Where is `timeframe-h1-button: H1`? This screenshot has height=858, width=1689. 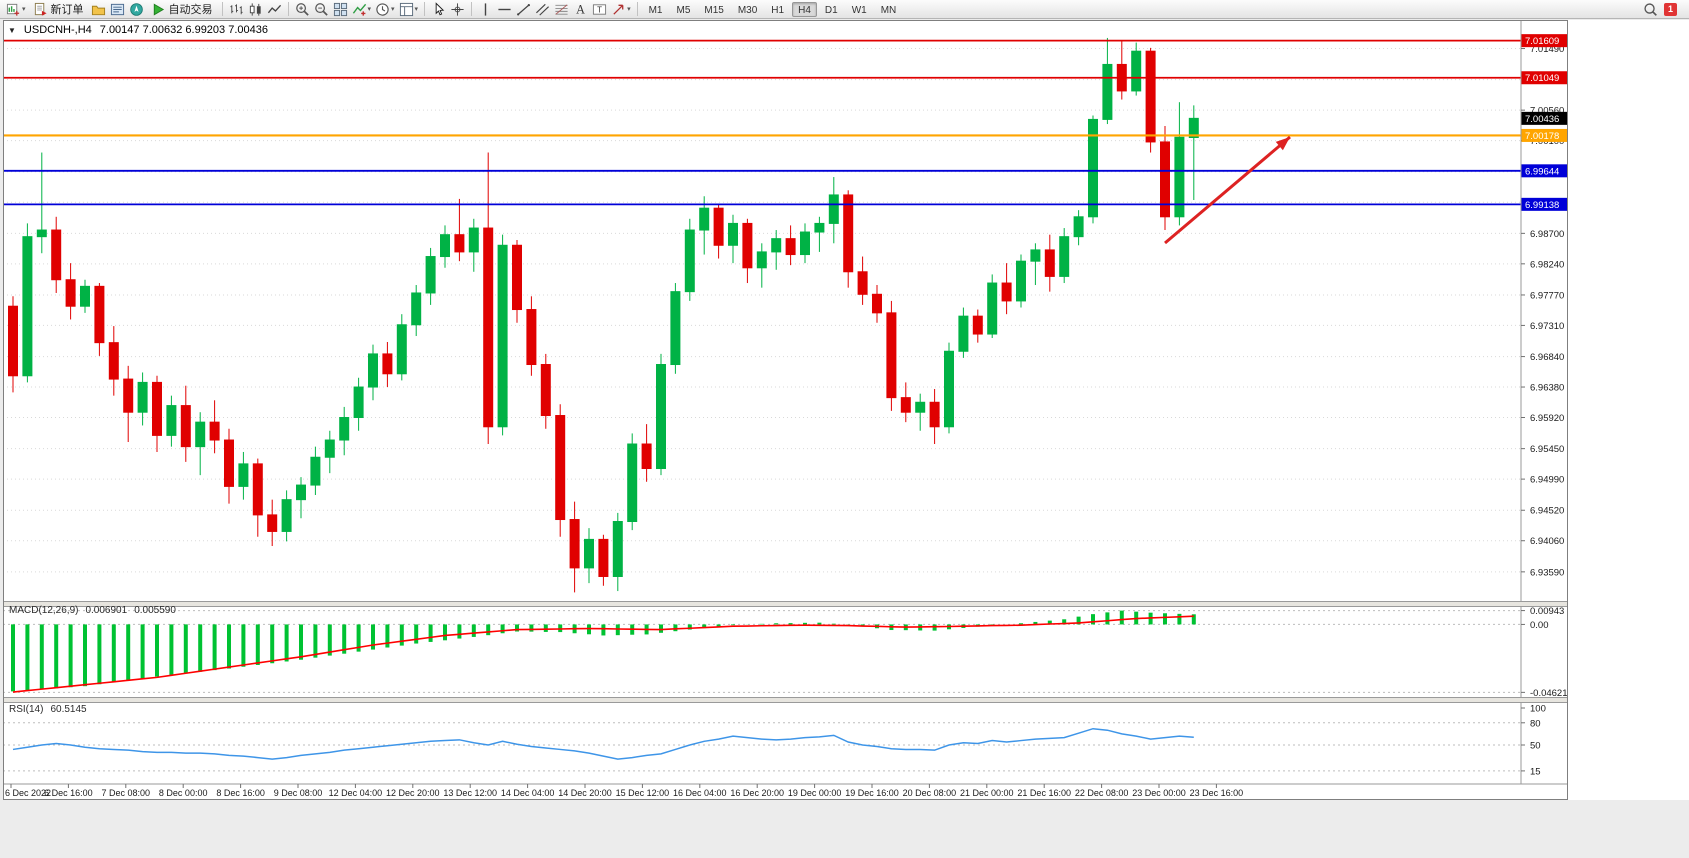 timeframe-h1-button: H1 is located at coordinates (778, 10).